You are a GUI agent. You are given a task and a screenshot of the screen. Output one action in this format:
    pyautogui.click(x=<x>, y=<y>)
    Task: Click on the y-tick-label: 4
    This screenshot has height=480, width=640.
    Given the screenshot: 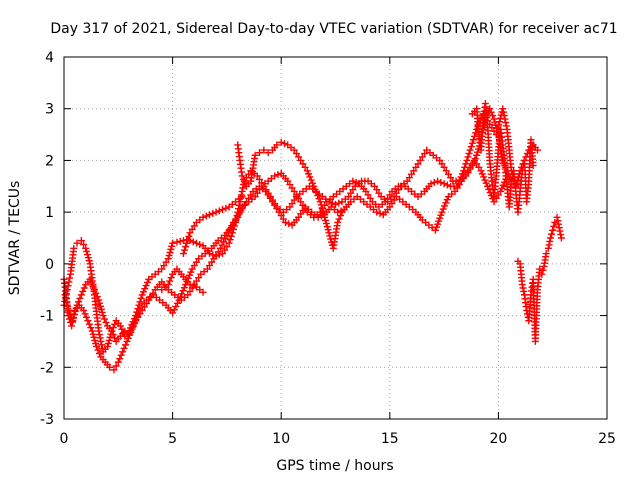 What is the action you would take?
    pyautogui.click(x=49, y=58)
    